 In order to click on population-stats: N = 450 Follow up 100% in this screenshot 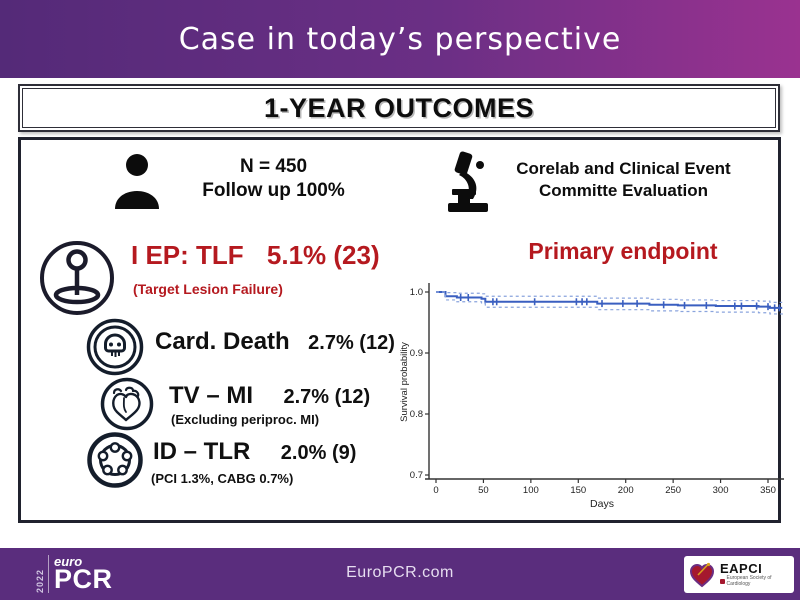, I will do `click(273, 179)`.